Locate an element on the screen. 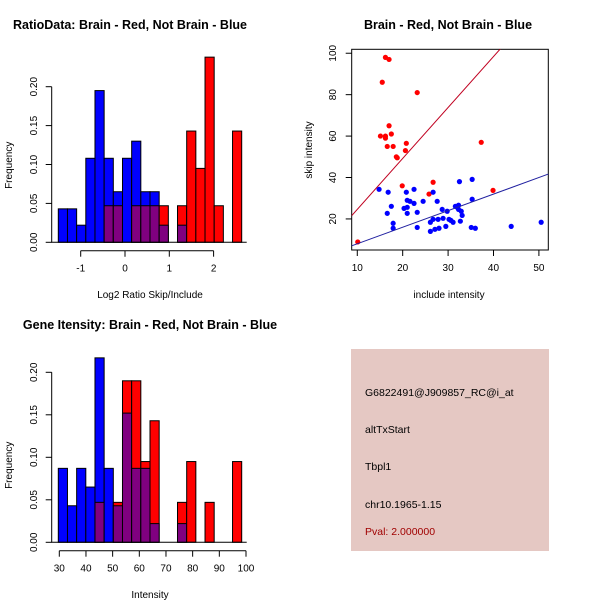  y-tick-label: 80 is located at coordinates (333, 95).